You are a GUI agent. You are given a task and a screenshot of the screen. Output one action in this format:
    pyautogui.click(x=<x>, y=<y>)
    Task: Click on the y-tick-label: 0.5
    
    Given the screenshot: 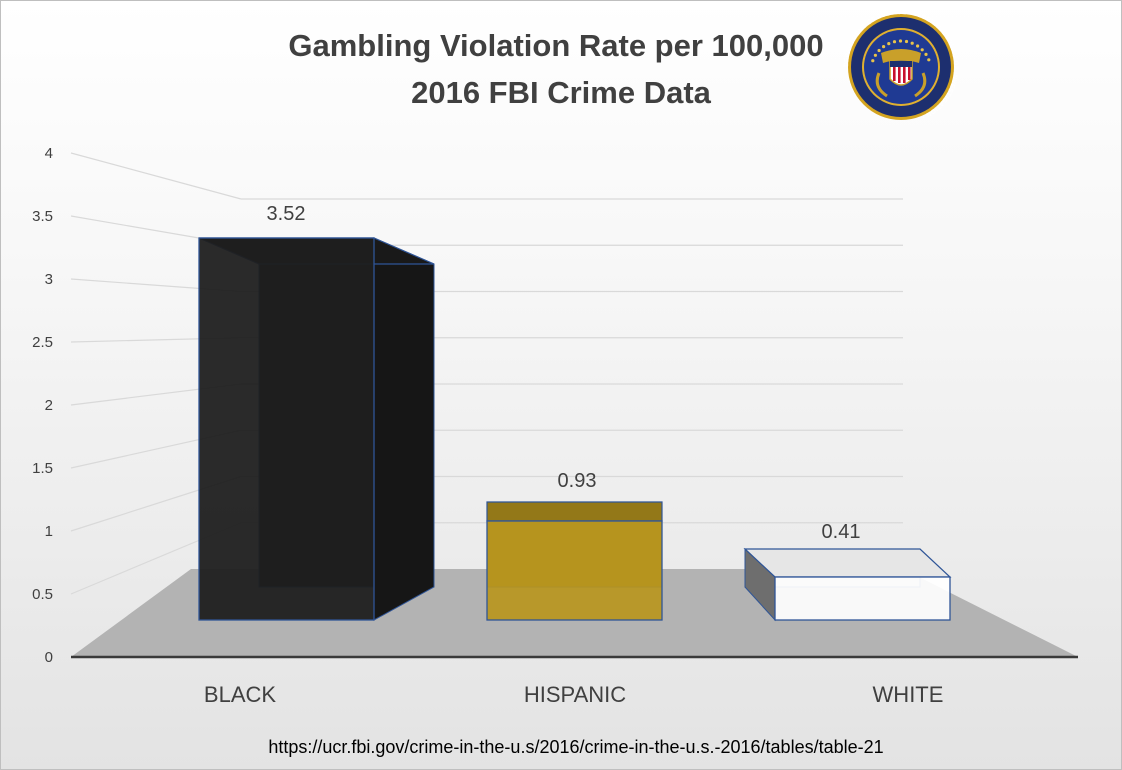 What is the action you would take?
    pyautogui.click(x=42, y=594)
    